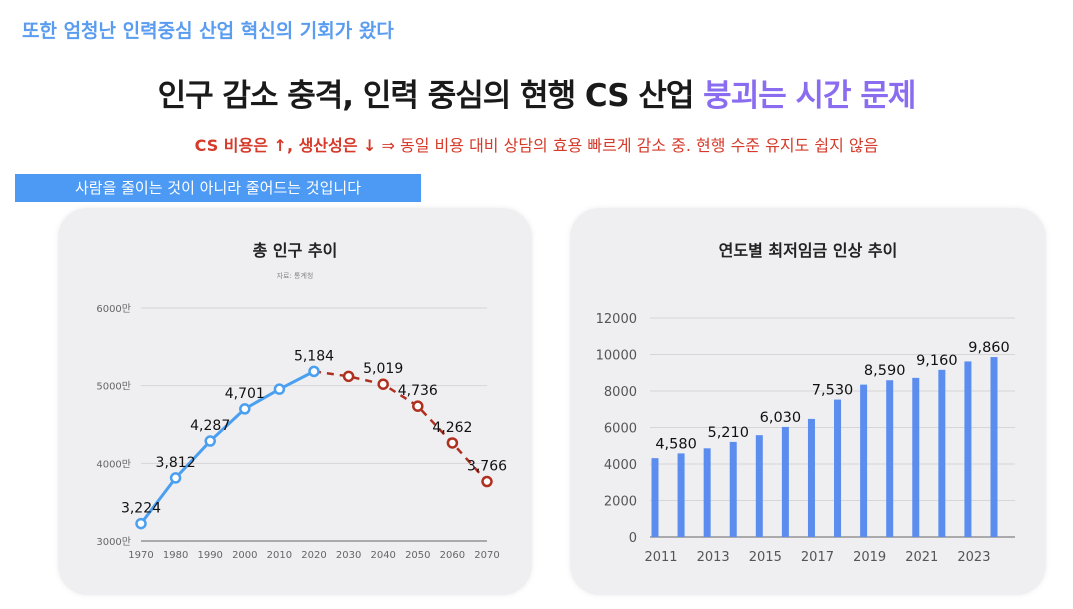 Image resolution: width=1073 pixels, height=609 pixels. What do you see at coordinates (382, 555) in the screenshot?
I see `x-tick-label: 2040` at bounding box center [382, 555].